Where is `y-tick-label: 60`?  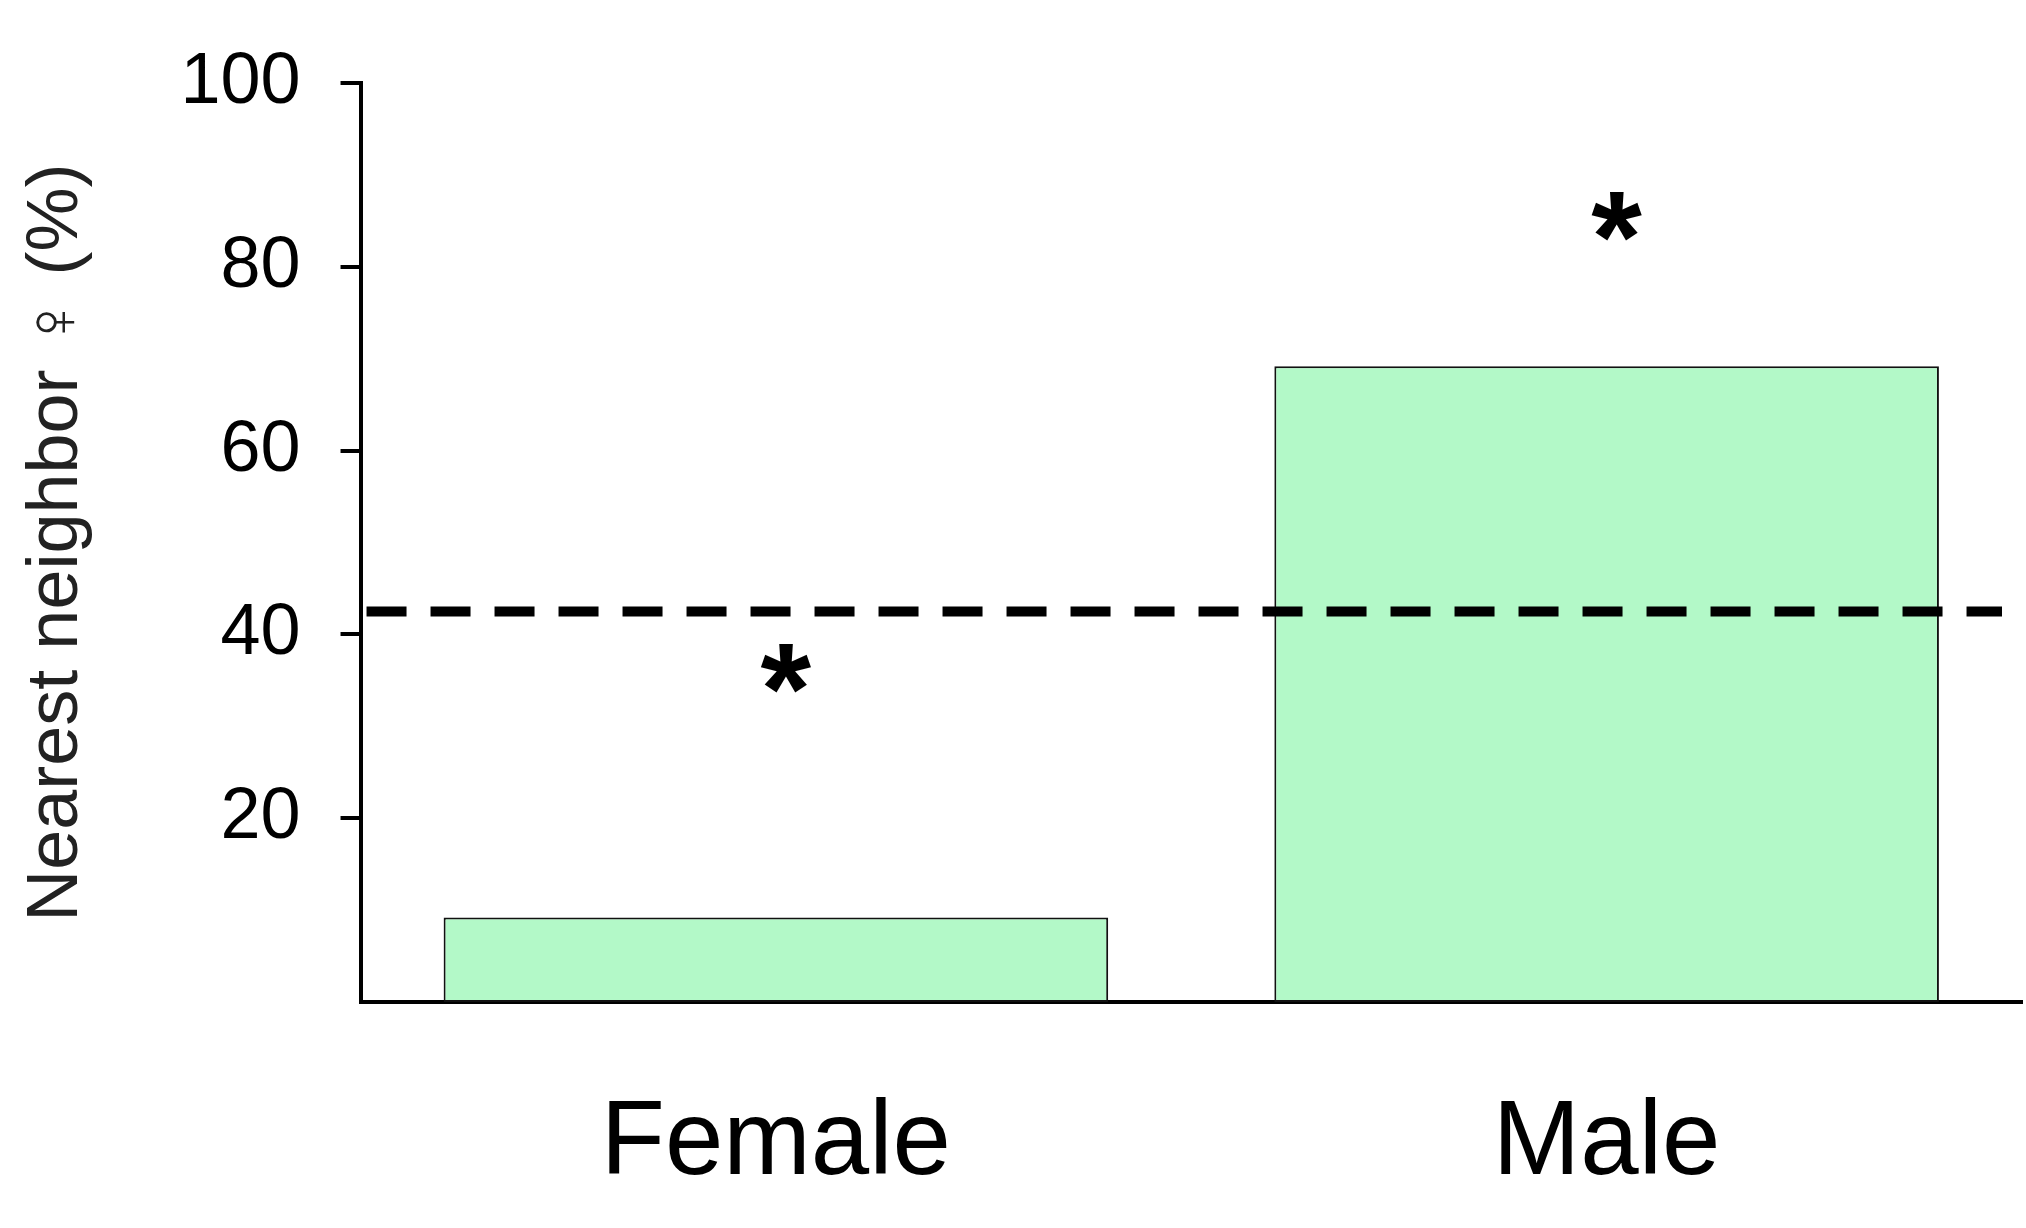 y-tick-label: 60 is located at coordinates (260, 445).